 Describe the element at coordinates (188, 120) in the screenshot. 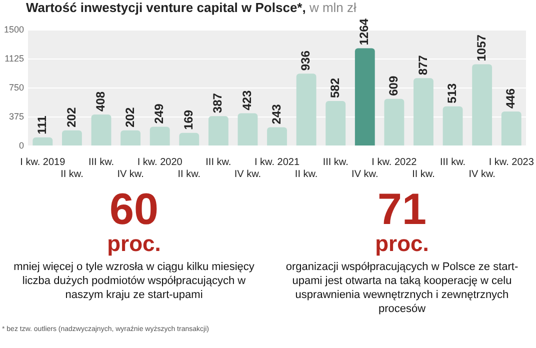

I see `data-label: 169` at that location.